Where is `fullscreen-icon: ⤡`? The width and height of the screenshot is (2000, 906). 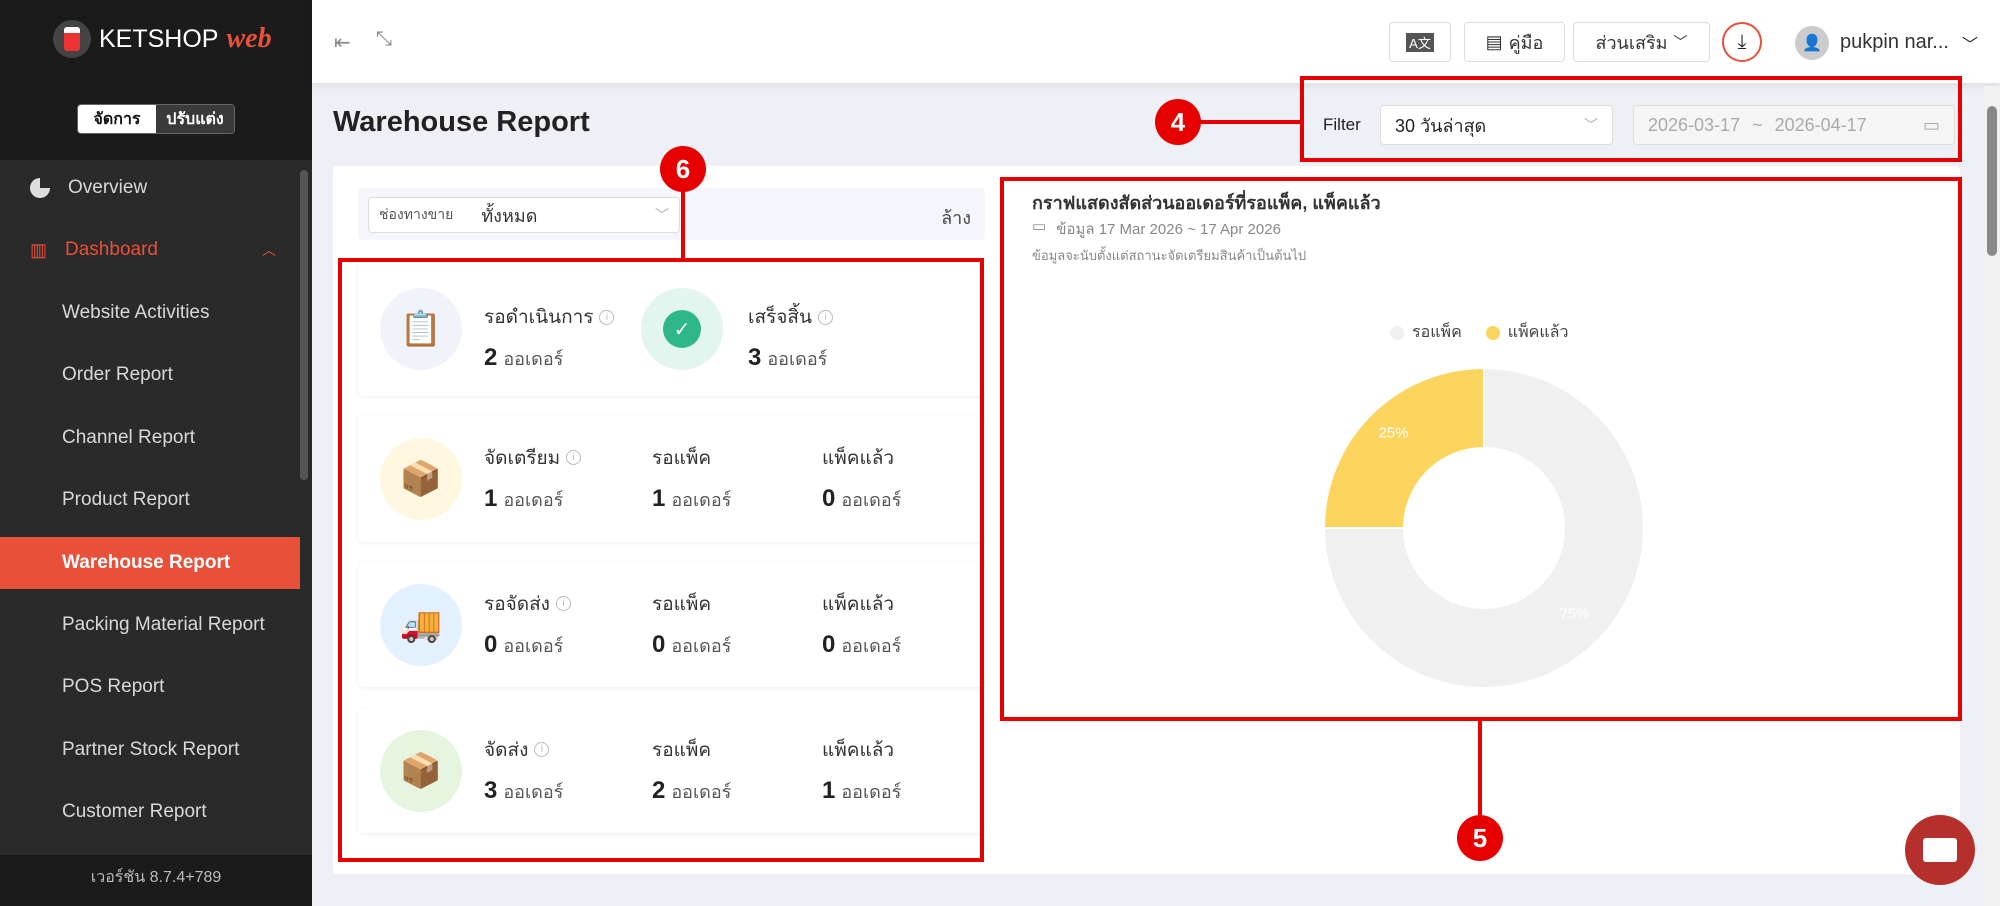
fullscreen-icon: ⤡ is located at coordinates (384, 39).